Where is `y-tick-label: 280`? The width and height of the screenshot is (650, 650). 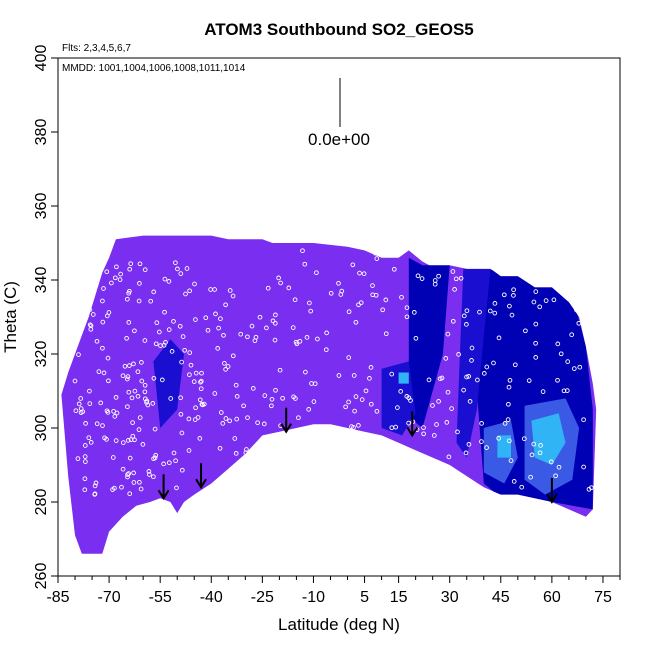
y-tick-label: 280 is located at coordinates (41, 502).